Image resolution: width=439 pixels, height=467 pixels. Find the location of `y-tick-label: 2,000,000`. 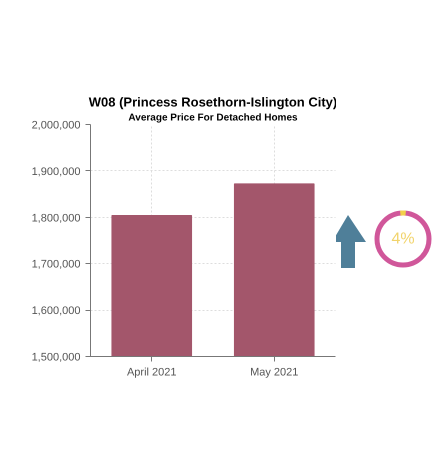

y-tick-label: 2,000,000 is located at coordinates (56, 126).